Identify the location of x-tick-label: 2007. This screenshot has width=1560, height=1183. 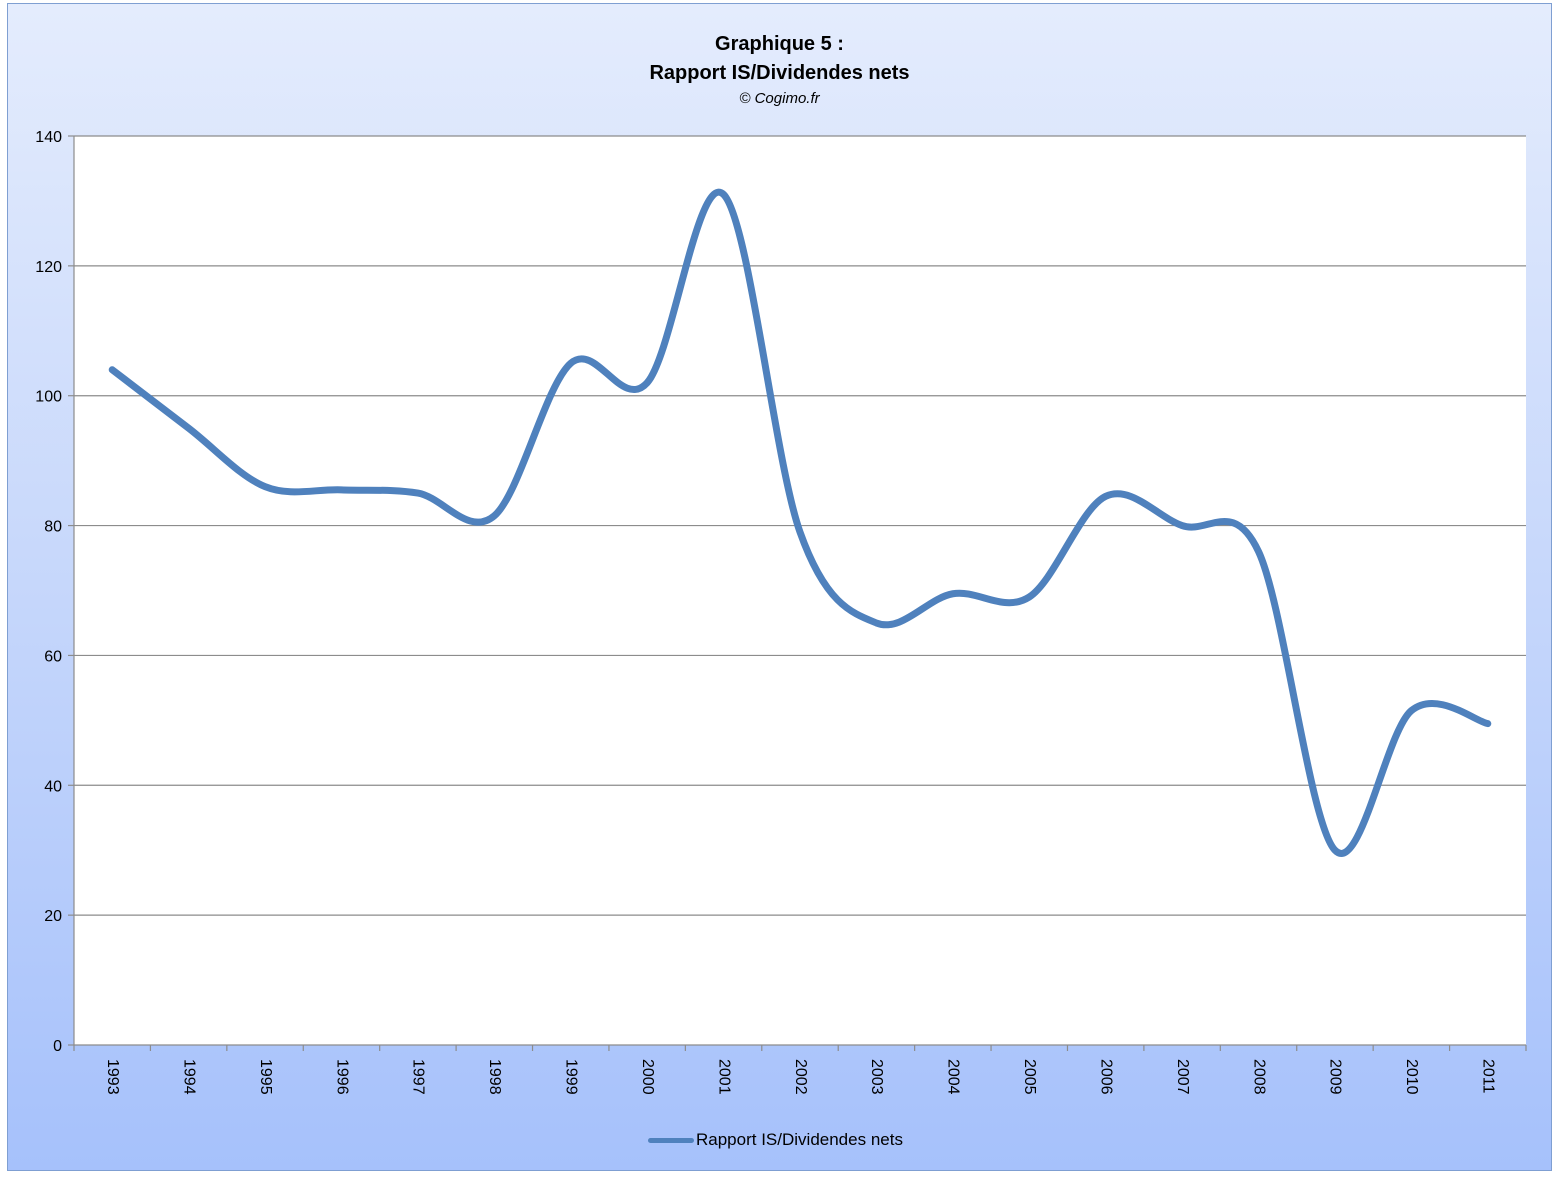
(1182, 1077).